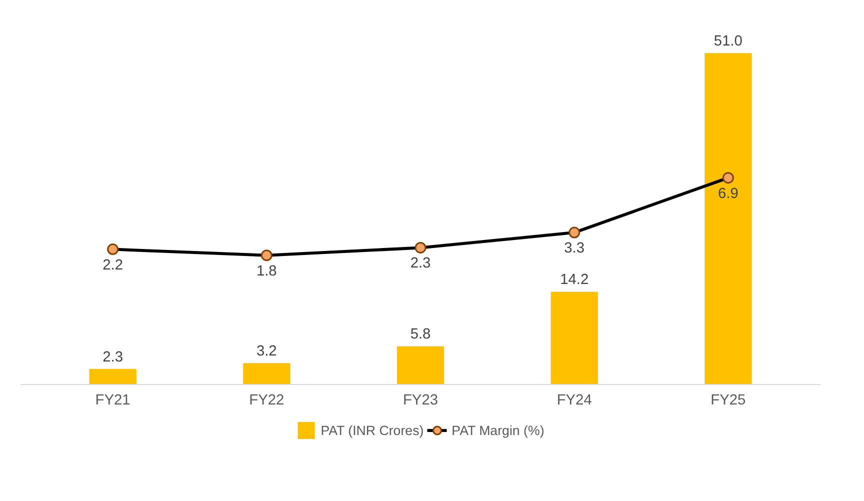  Describe the element at coordinates (574, 400) in the screenshot. I see `x-tick-label: FY24` at that location.